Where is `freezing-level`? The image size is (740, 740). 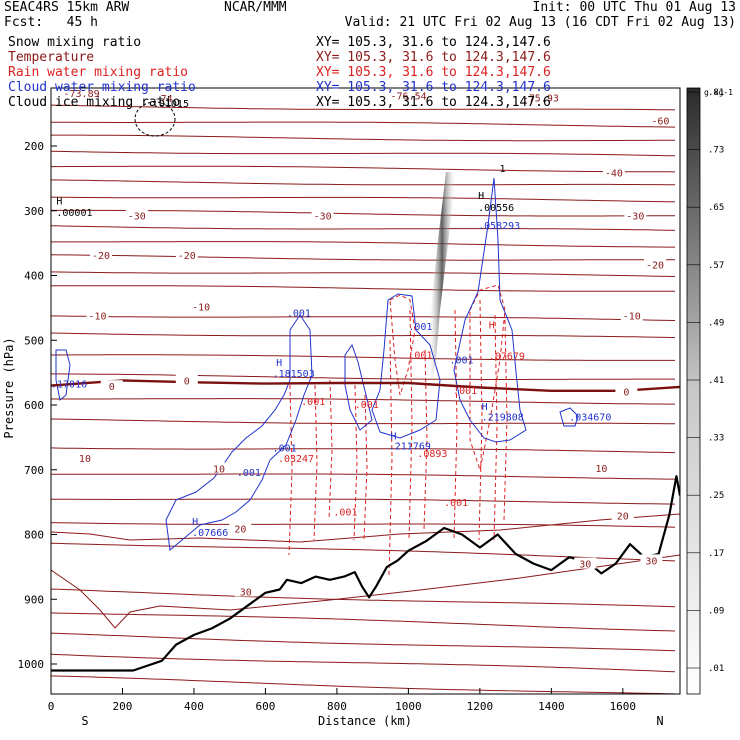
freezing-level is located at coordinates (365, 385).